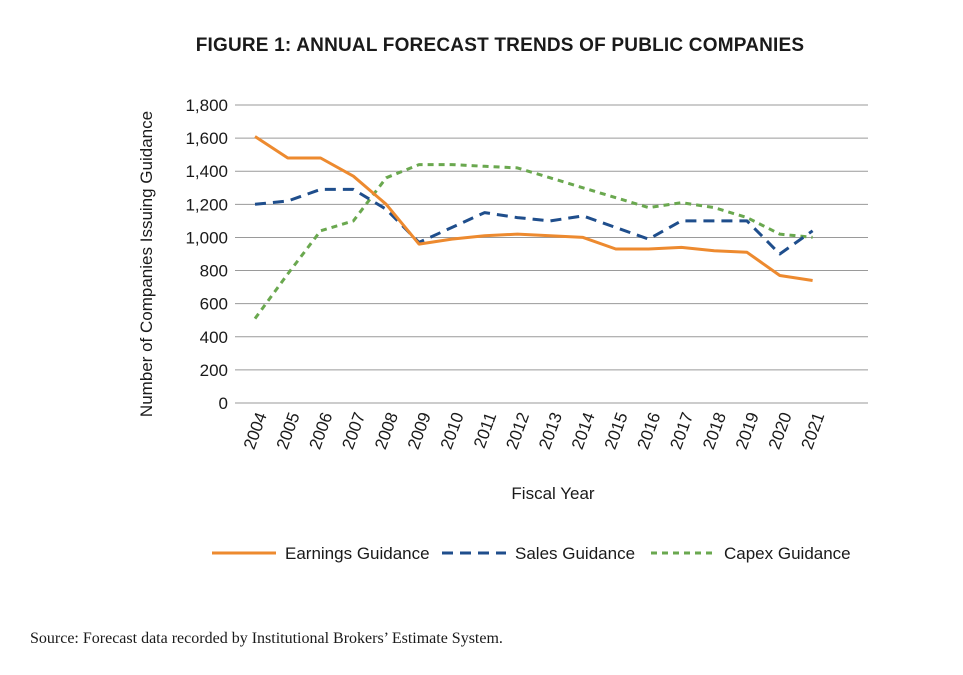 The width and height of the screenshot is (963, 675). What do you see at coordinates (214, 370) in the screenshot?
I see `y-tick-label: 200` at bounding box center [214, 370].